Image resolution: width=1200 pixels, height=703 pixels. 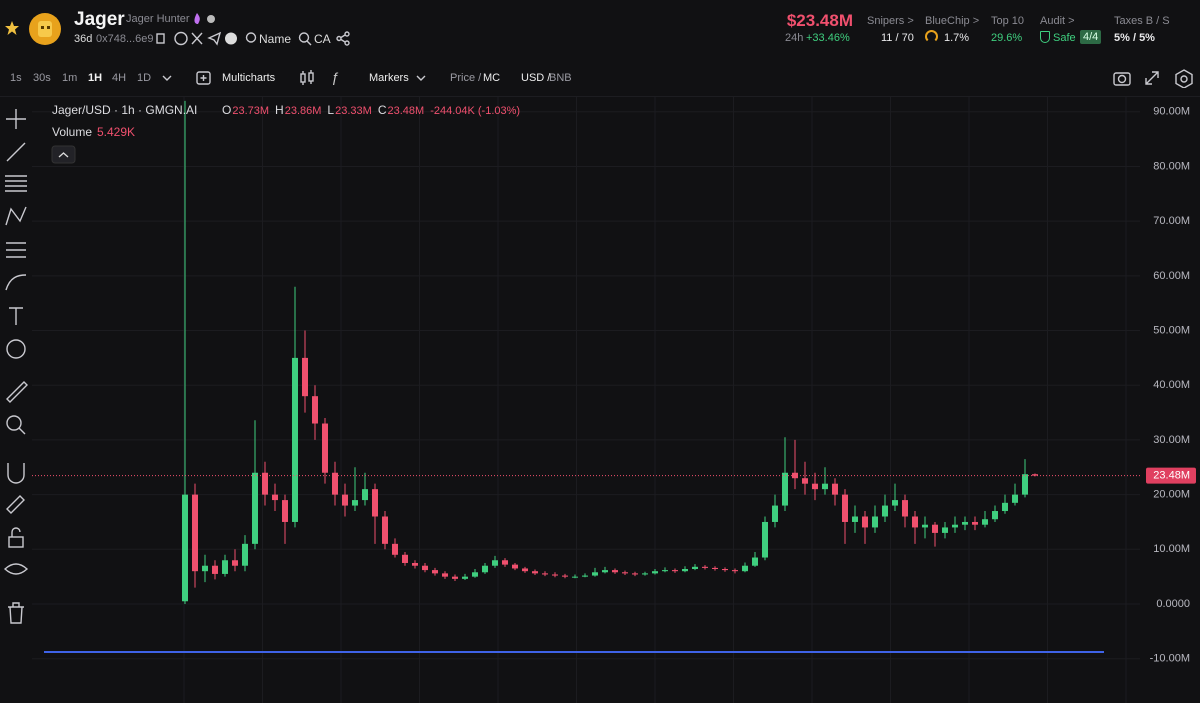 What do you see at coordinates (1171, 475) in the screenshot?
I see `last-price-label: 23.48M` at bounding box center [1171, 475].